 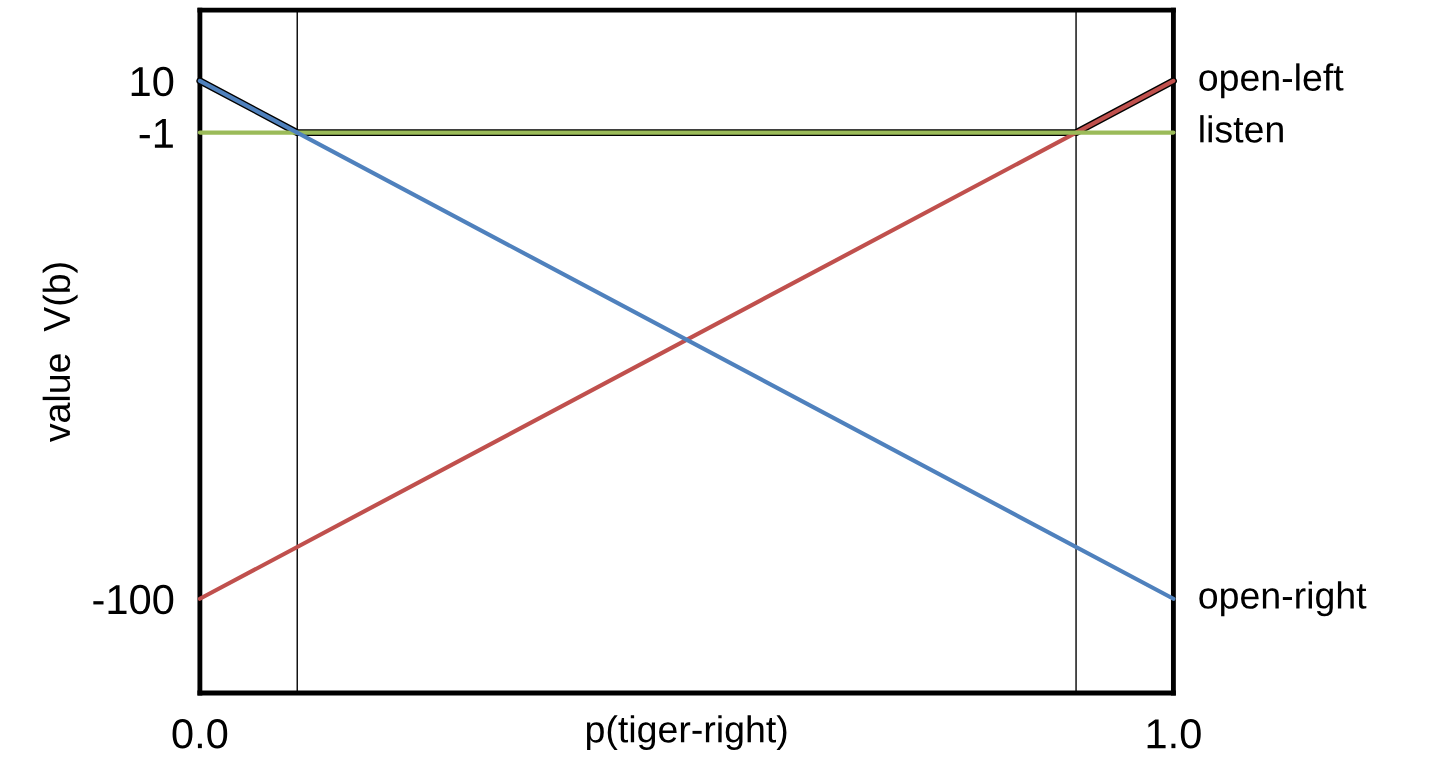 I want to click on y-tick-label: -1, so click(x=156, y=133).